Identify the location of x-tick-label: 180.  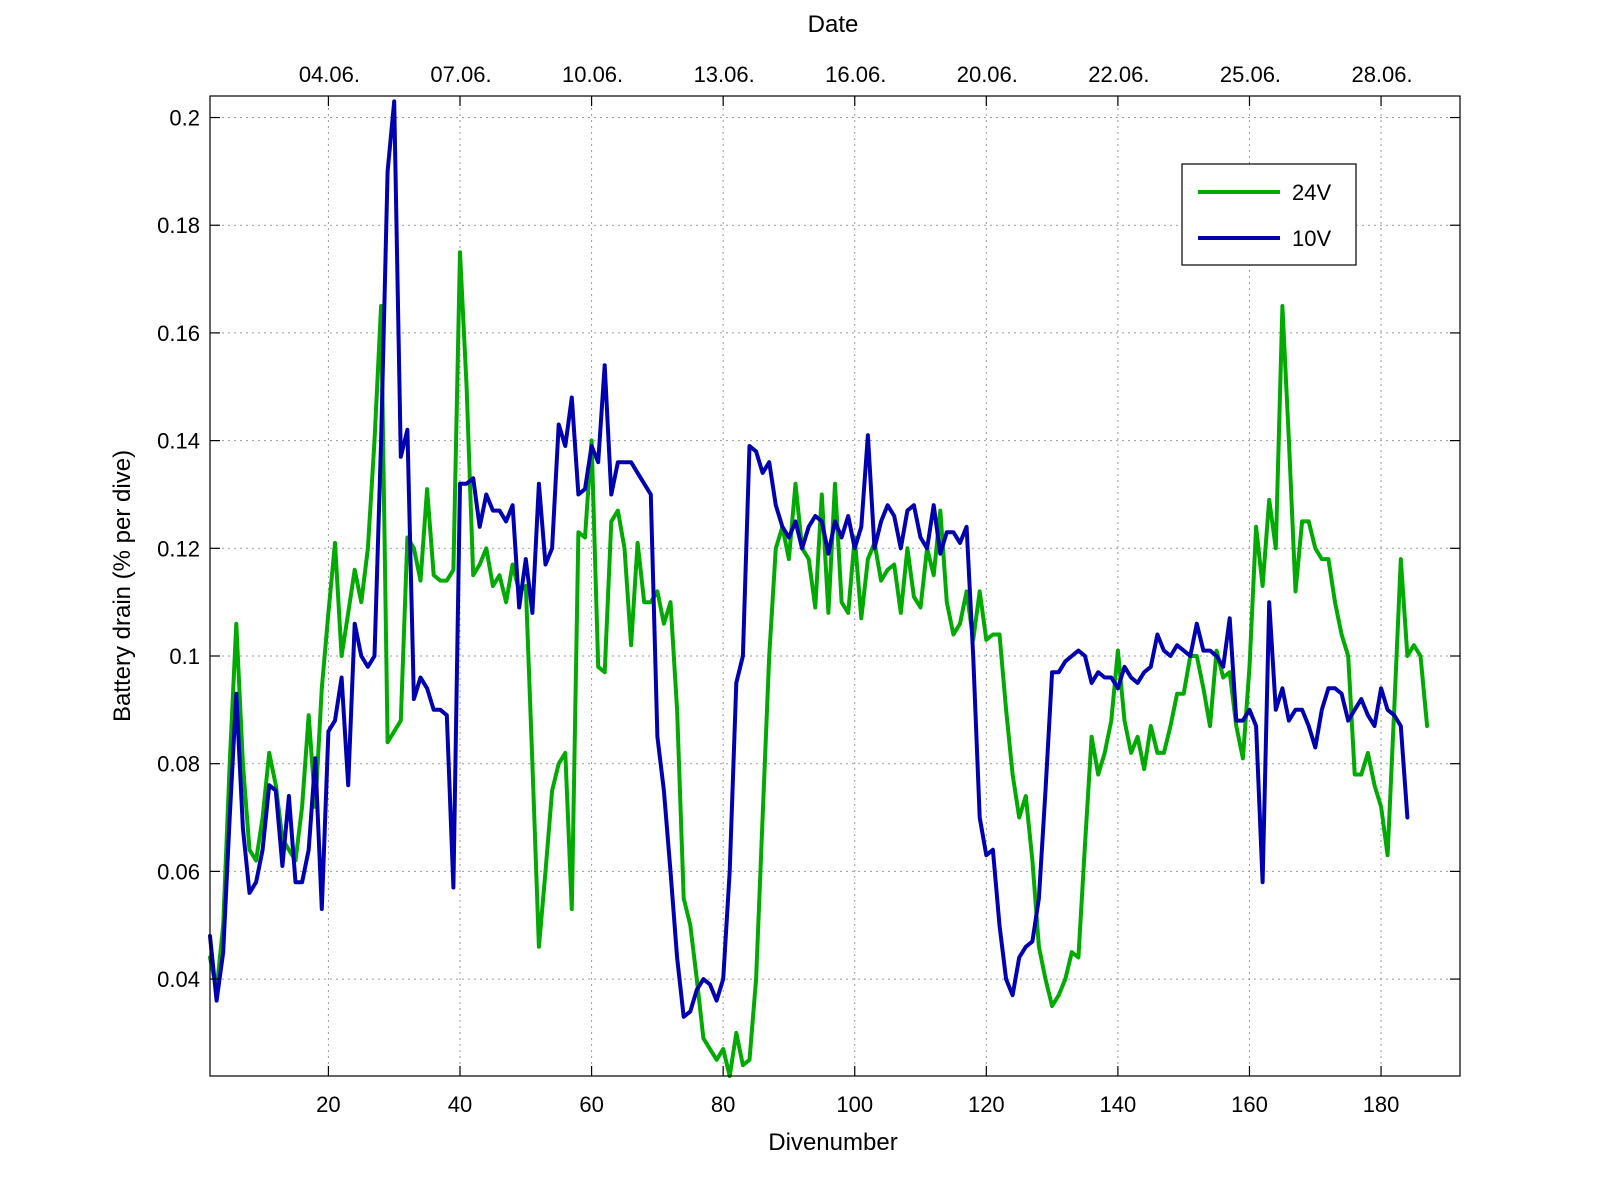
(1381, 1104).